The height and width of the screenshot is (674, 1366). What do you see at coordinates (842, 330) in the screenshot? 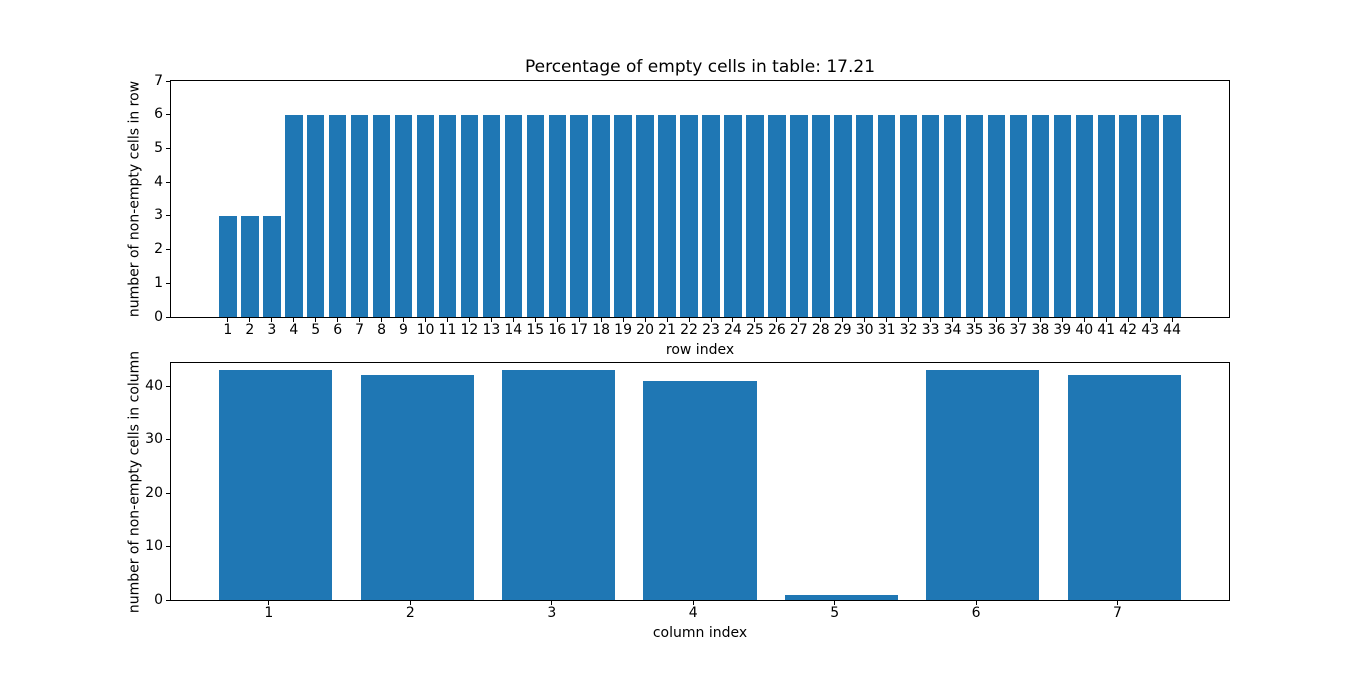
I see `x-tick-label: 29` at bounding box center [842, 330].